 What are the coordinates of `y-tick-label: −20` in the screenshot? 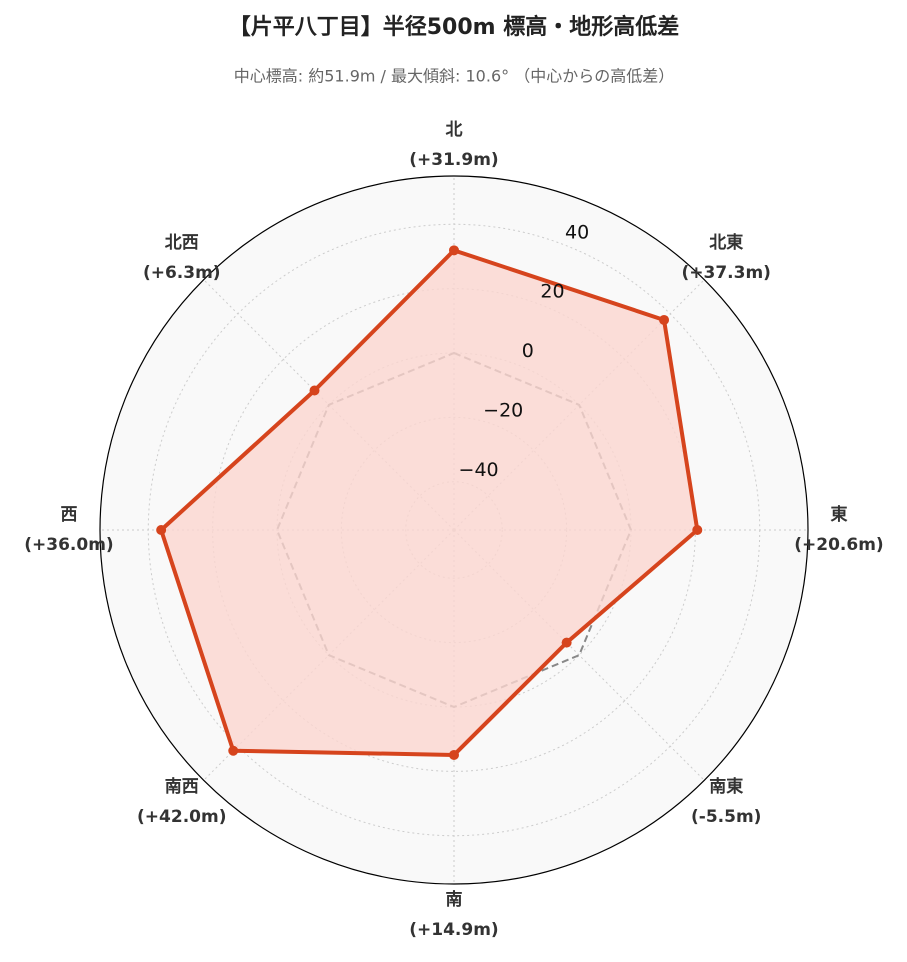 It's located at (503, 411).